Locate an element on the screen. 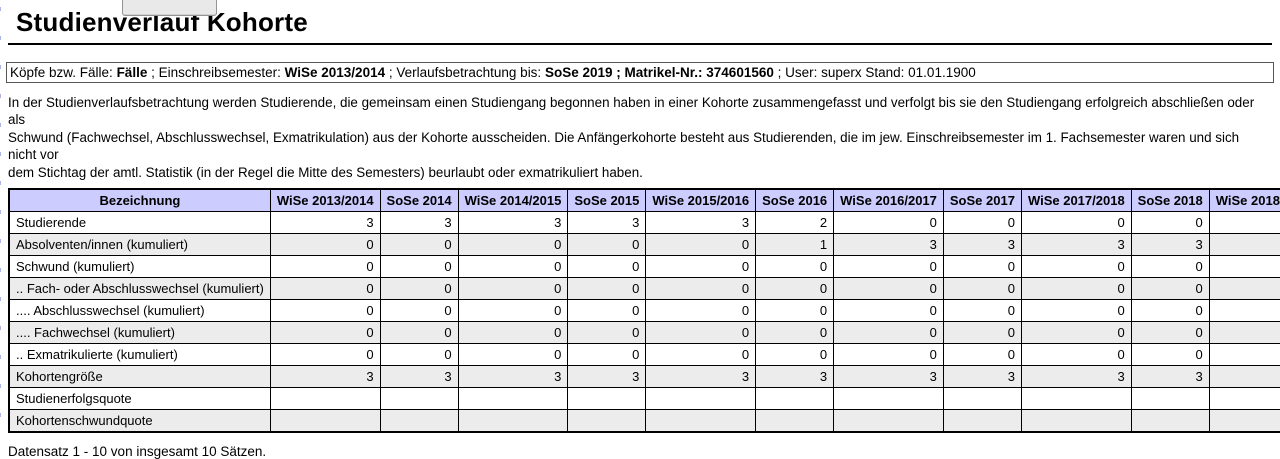  column-header: WiSe 2014/2015 is located at coordinates (513, 200).